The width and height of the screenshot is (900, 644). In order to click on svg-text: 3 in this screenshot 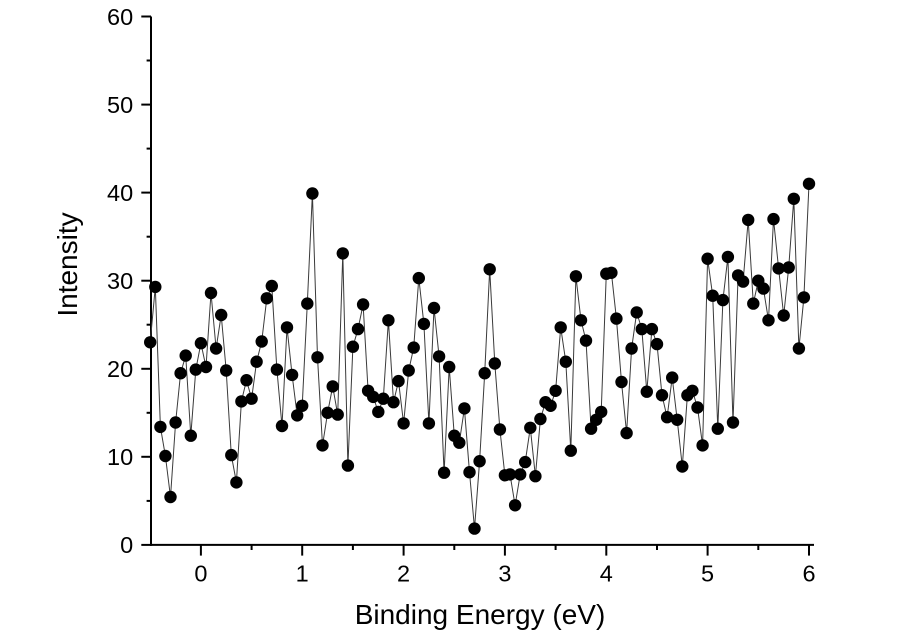, I will do `click(504, 574)`.